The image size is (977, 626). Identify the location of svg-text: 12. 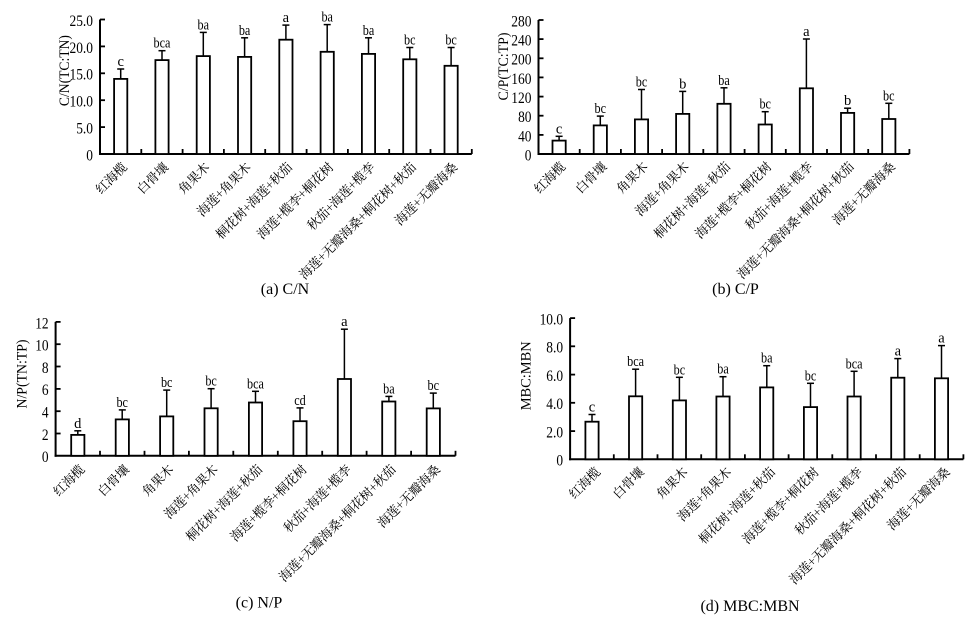
(41, 323).